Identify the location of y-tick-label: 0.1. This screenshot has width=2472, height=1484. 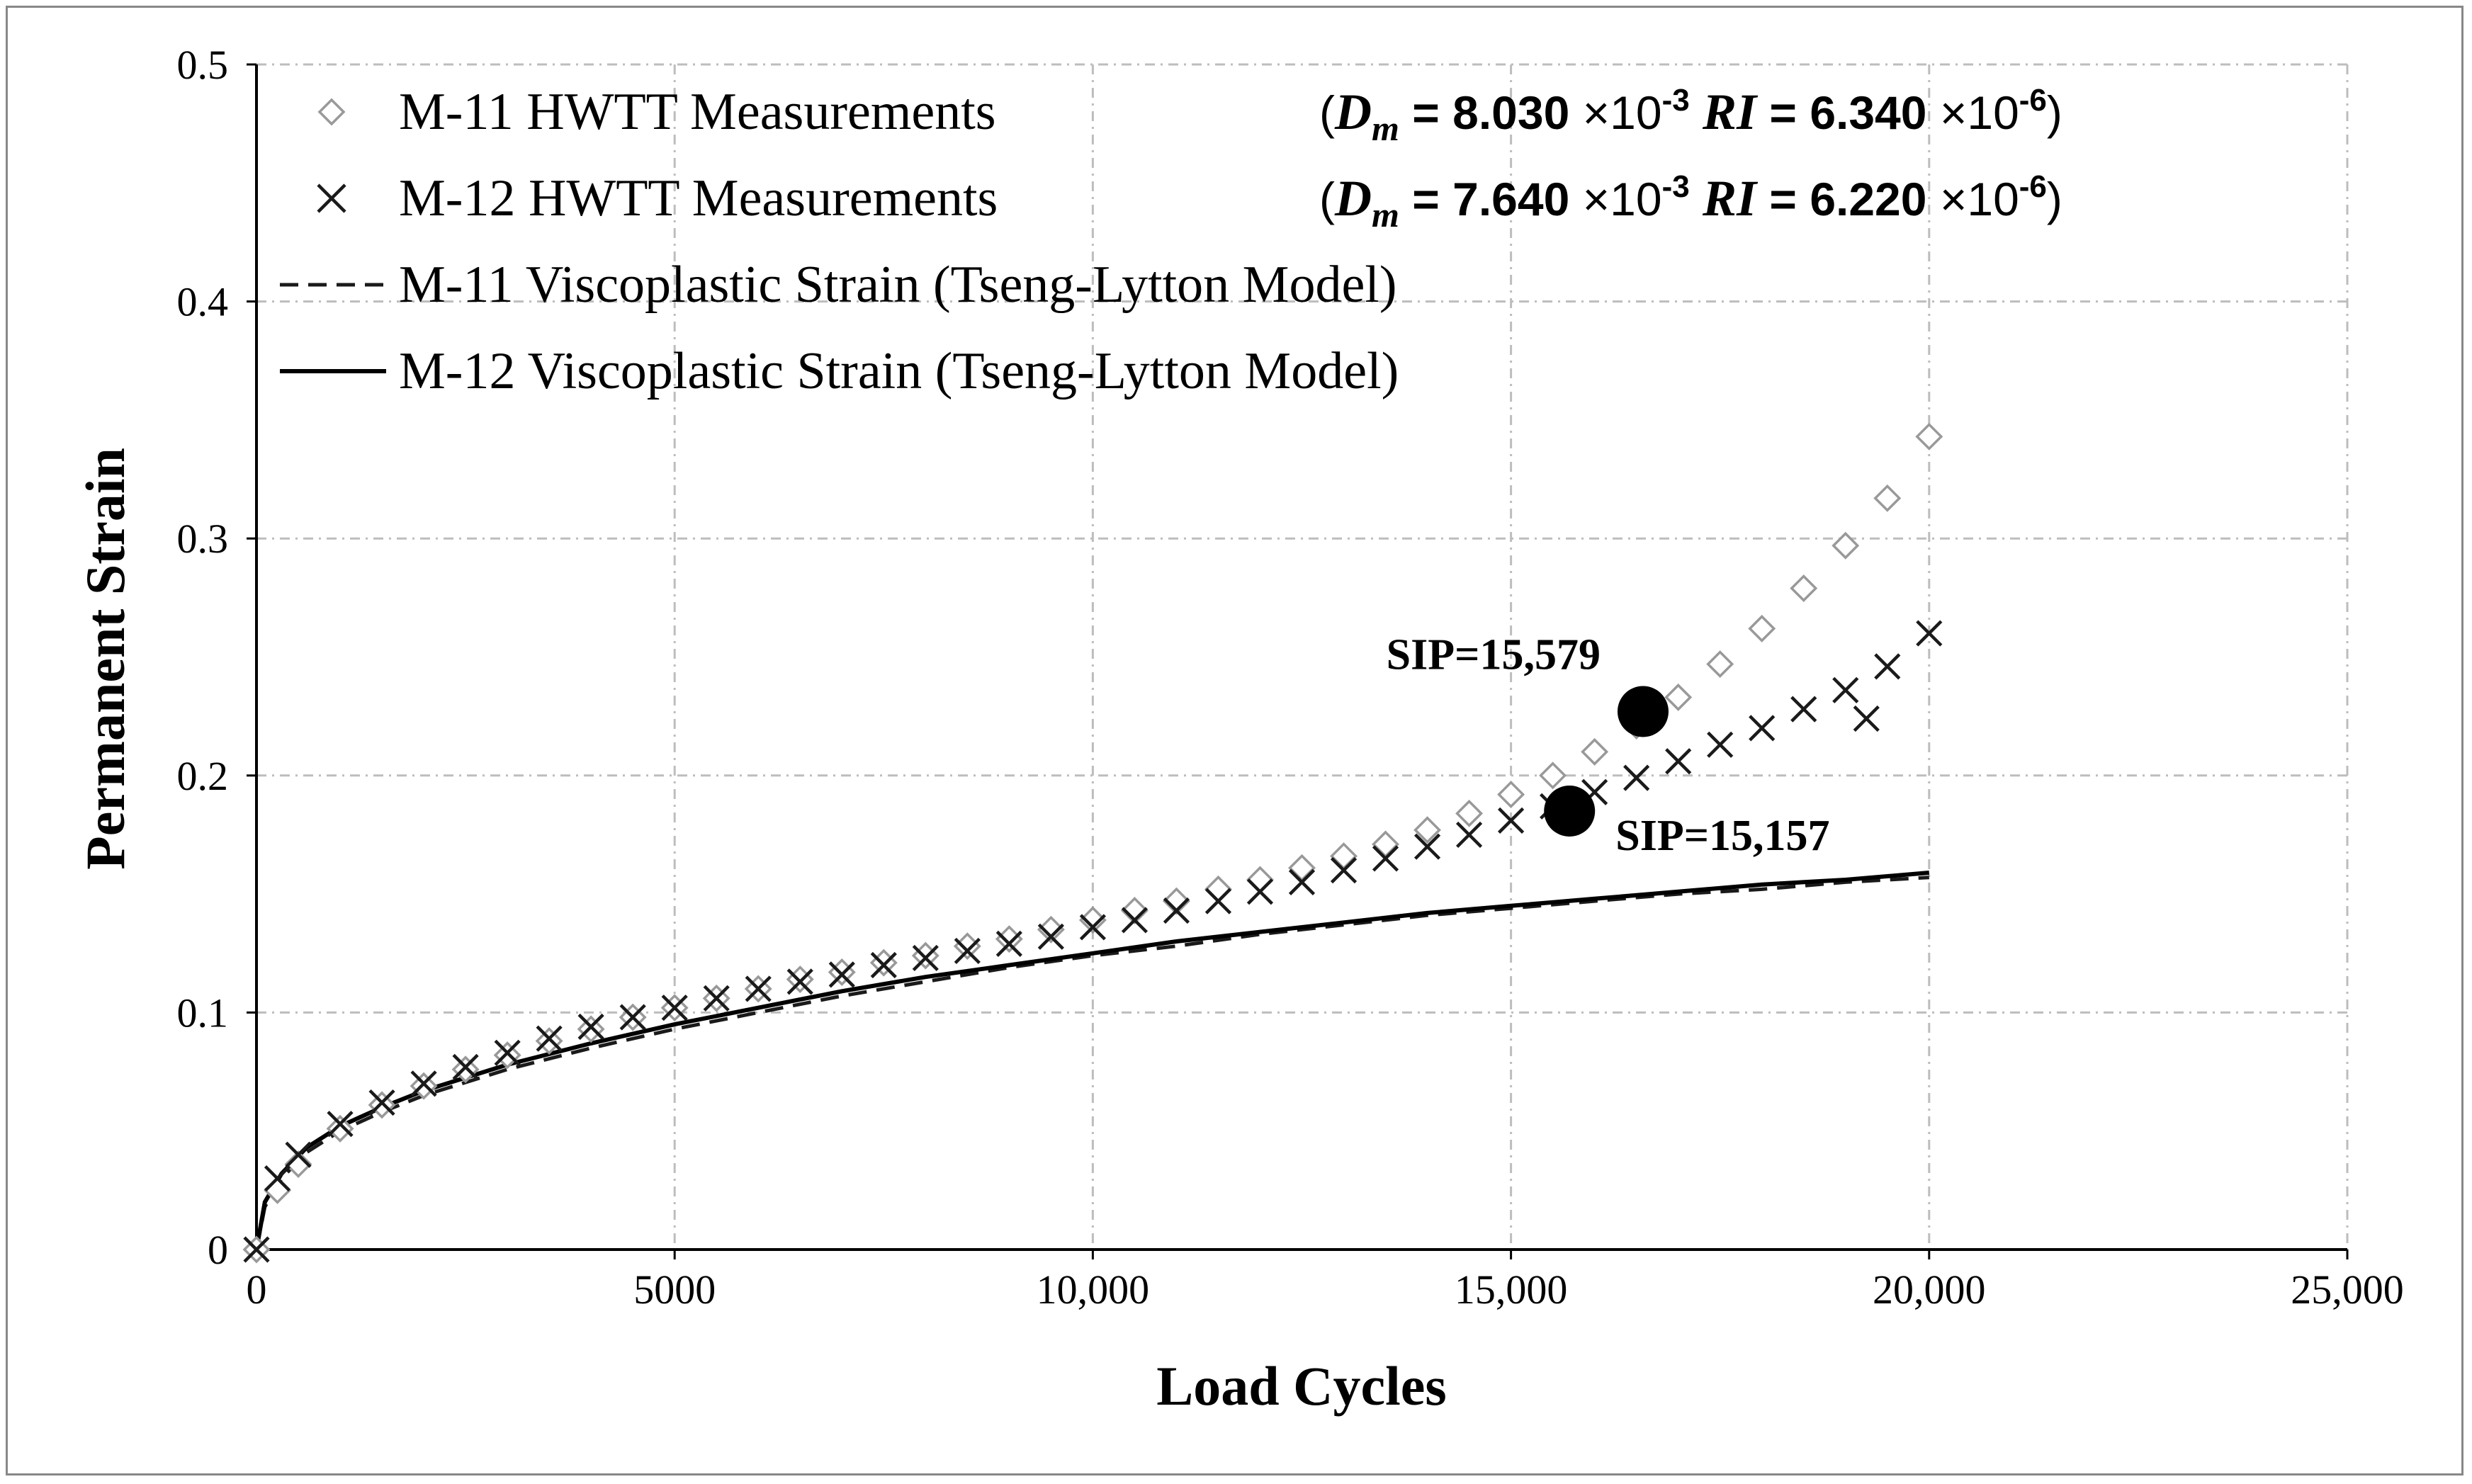
(203, 1013).